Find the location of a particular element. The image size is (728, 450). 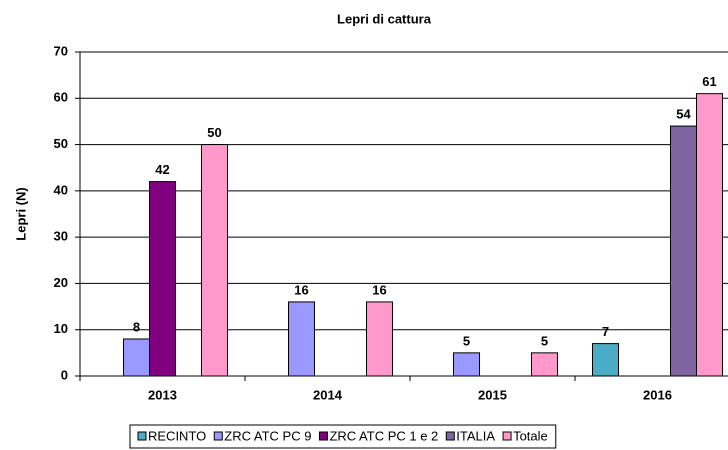

data-label: 8 is located at coordinates (136, 326).